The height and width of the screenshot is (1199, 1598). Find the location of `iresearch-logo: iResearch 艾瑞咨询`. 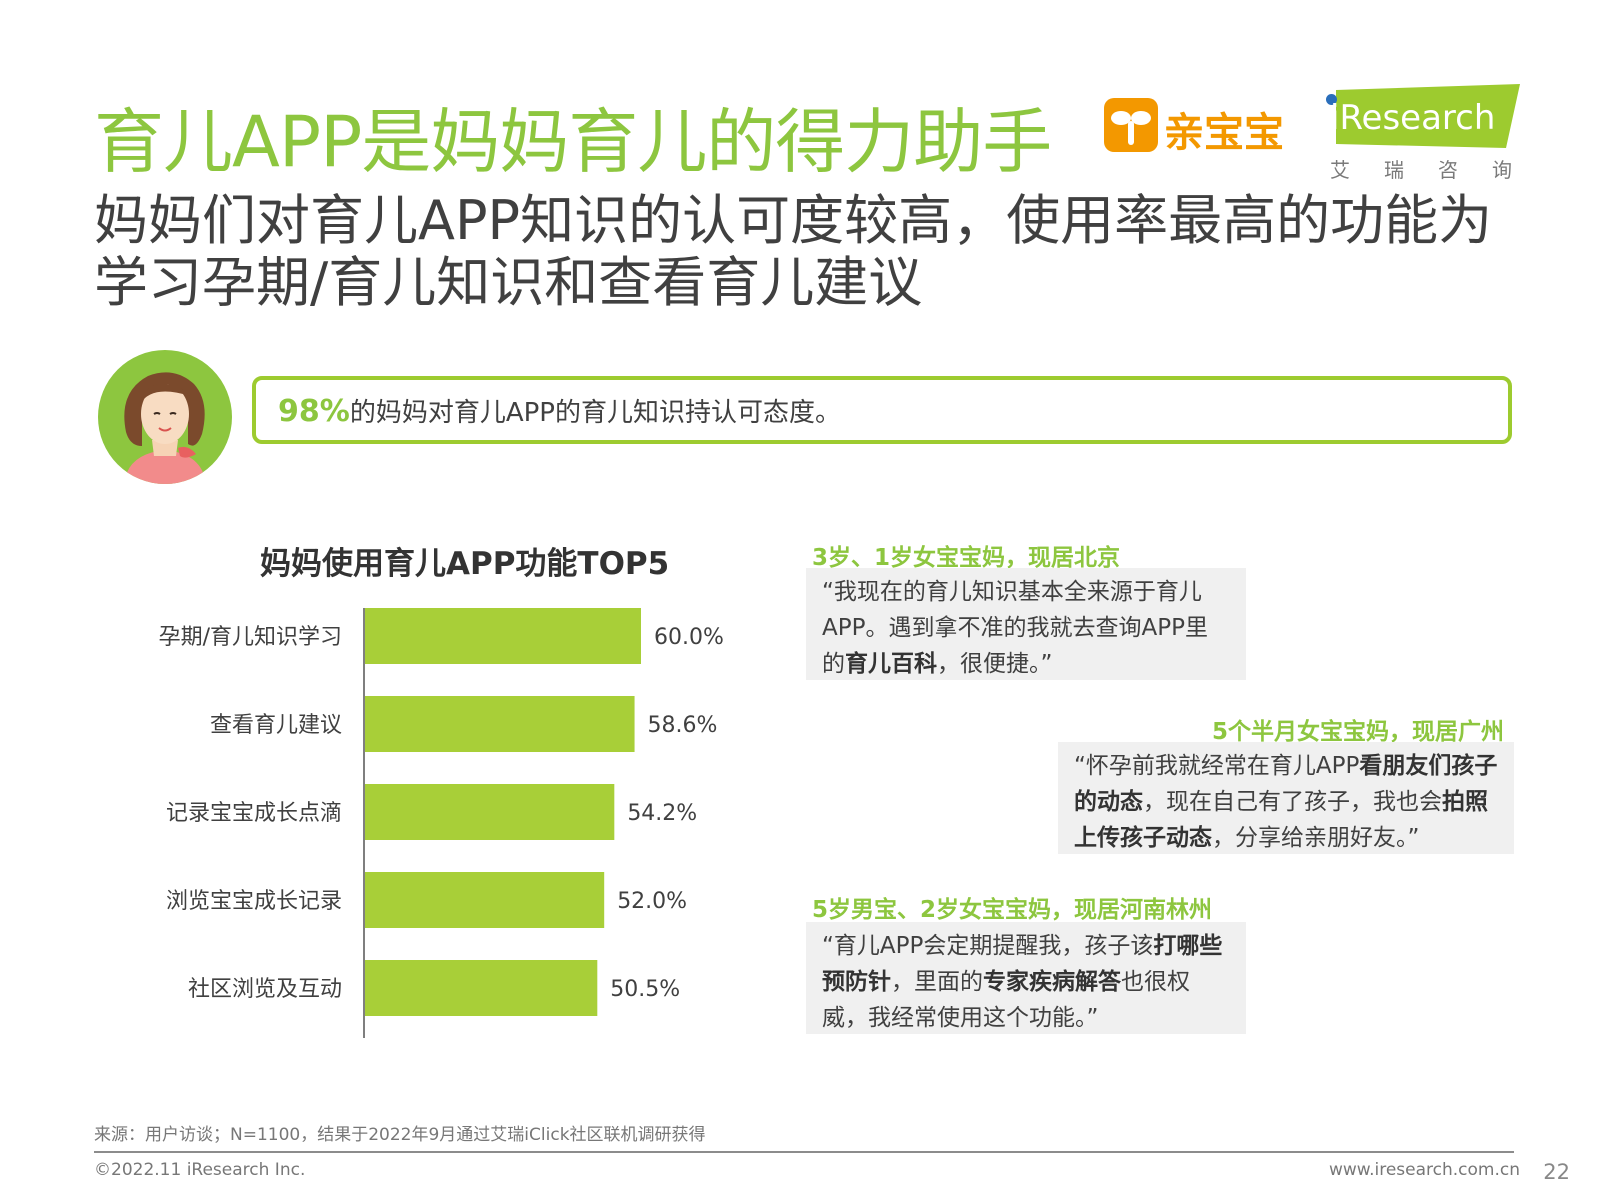

iresearch-logo: iResearch 艾瑞咨询 is located at coordinates (1424, 134).